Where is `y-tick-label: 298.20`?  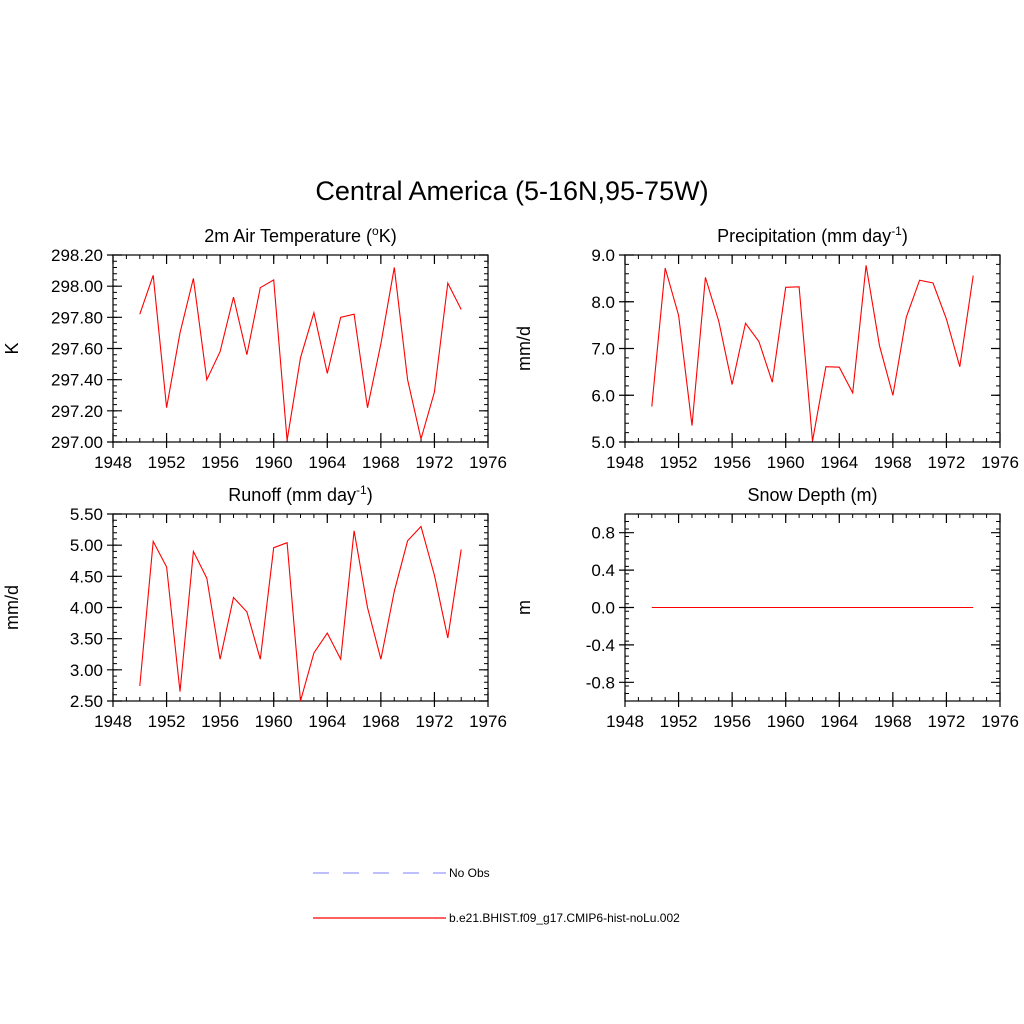 y-tick-label: 298.20 is located at coordinates (77, 255).